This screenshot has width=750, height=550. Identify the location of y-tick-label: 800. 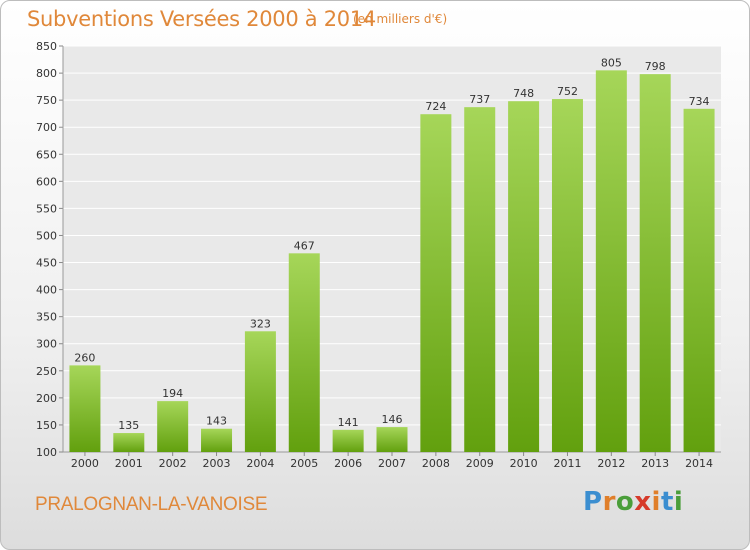
(46, 73).